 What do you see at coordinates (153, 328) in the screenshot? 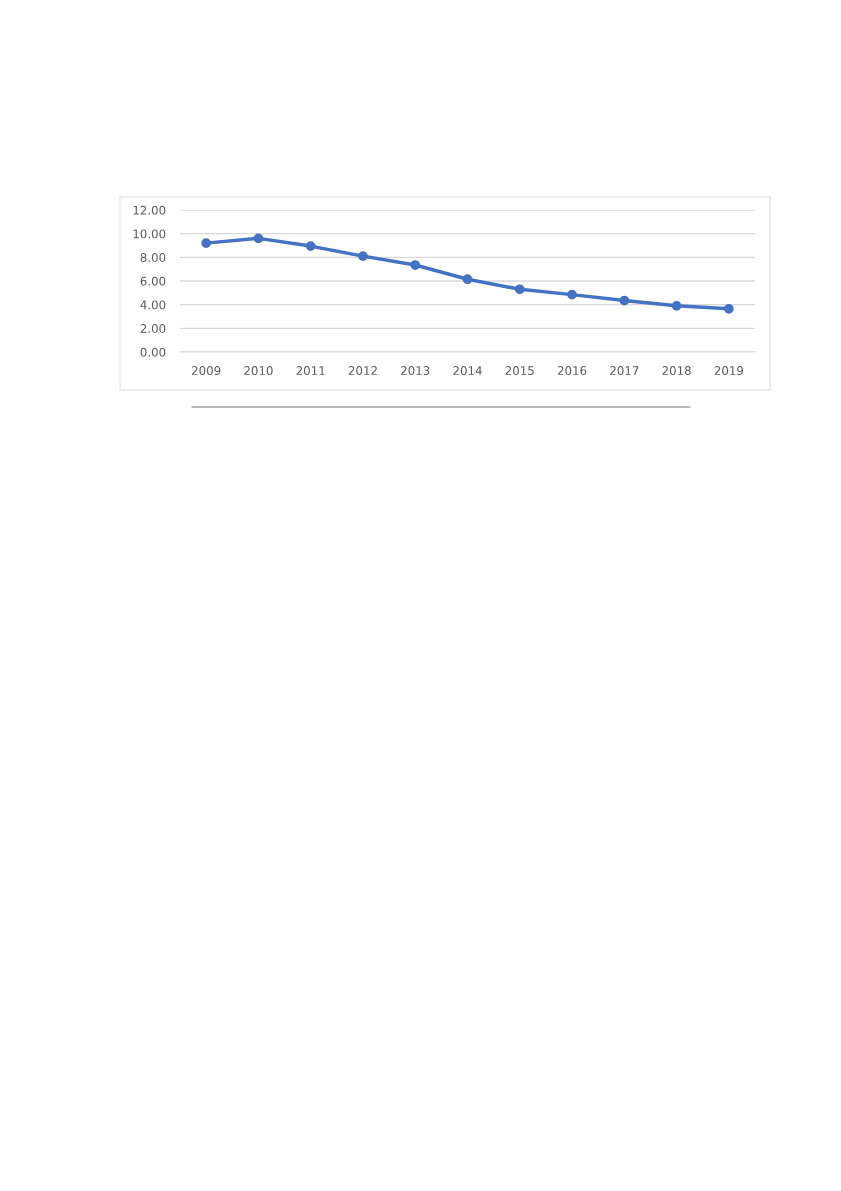
I see `y-tick-label: 2.00` at bounding box center [153, 328].